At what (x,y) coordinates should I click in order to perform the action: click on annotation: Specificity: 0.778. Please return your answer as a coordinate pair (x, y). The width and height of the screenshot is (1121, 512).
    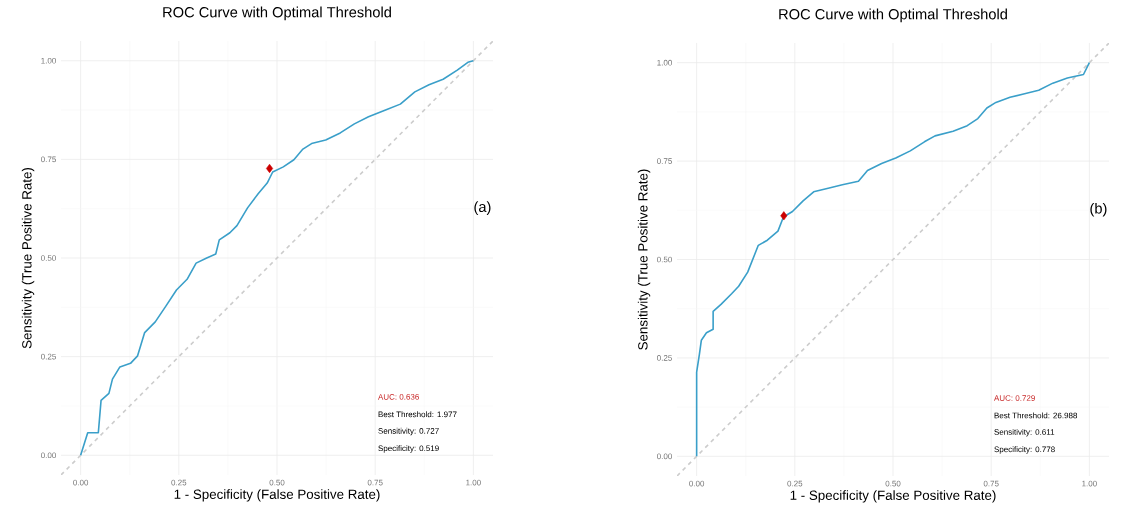
    Looking at the image, I should click on (1024, 450).